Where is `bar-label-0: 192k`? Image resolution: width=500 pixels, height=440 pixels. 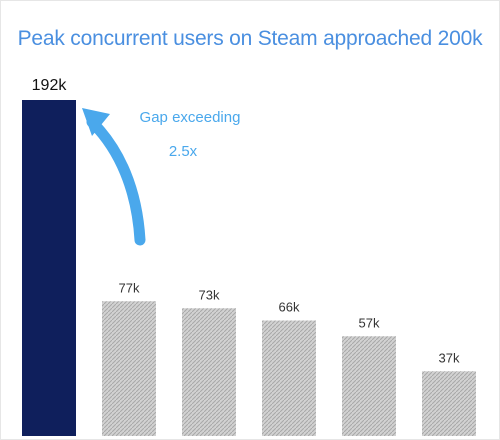 bar-label-0: 192k is located at coordinates (50, 85).